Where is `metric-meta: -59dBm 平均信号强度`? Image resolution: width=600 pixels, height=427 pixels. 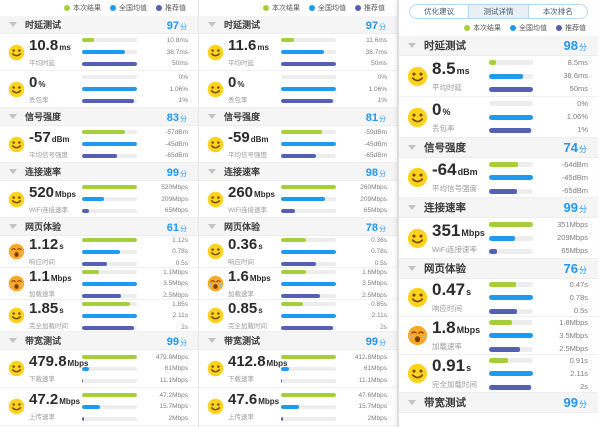 metric-meta: -59dBm 平均信号强度 is located at coordinates (244, 144).